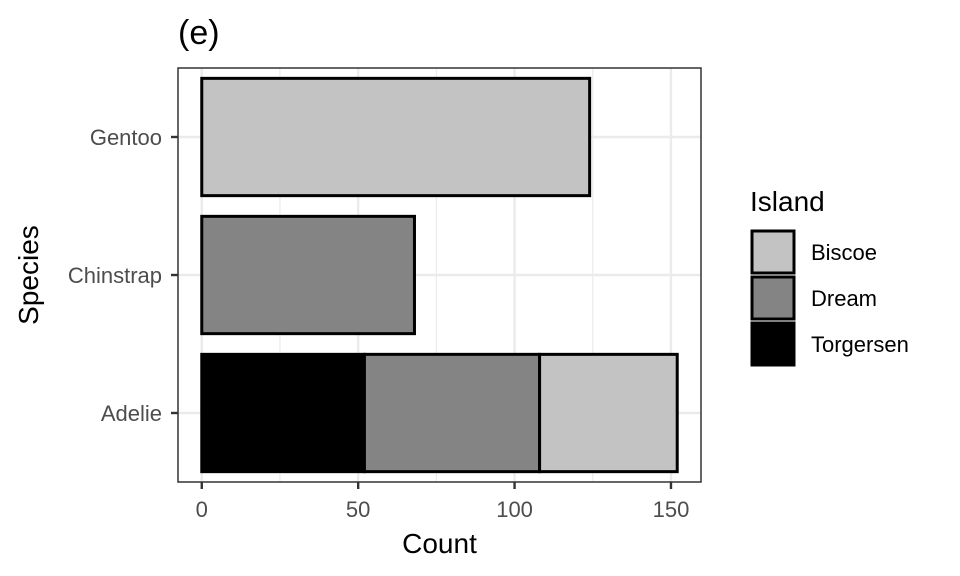 This screenshot has width=960, height=576. I want to click on x-axis: 0 50 100 150, so click(443, 502).